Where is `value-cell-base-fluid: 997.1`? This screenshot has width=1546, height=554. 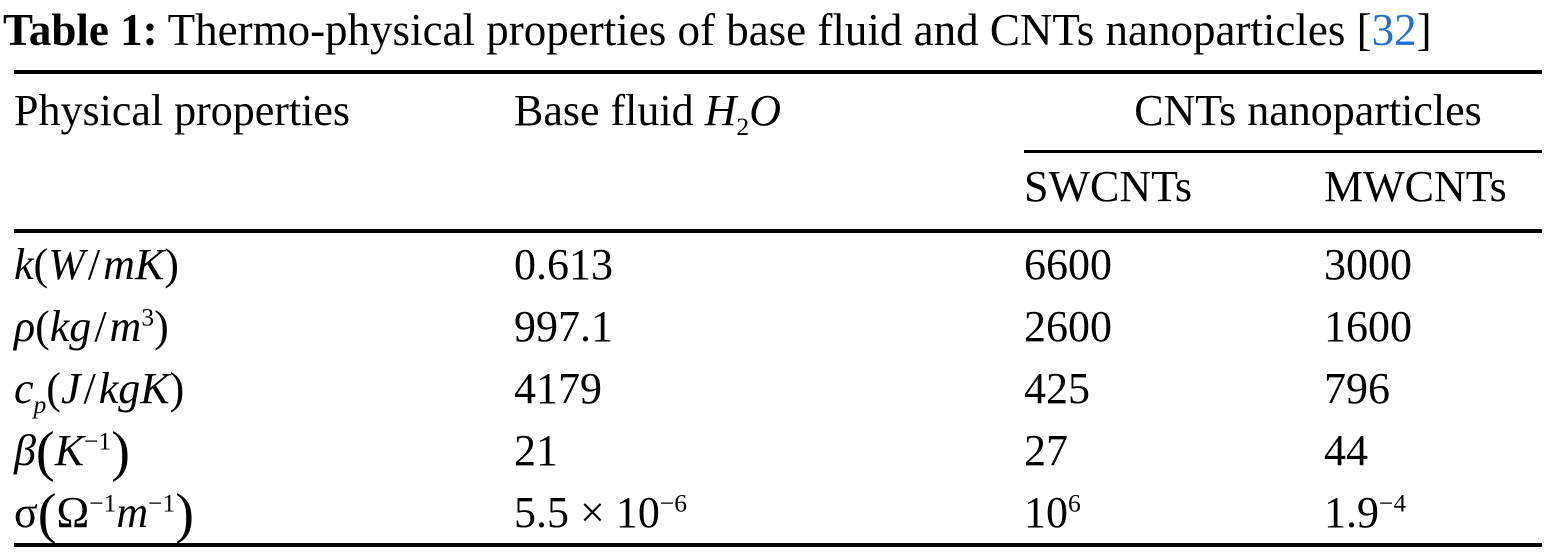
value-cell-base-fluid: 997.1 is located at coordinates (563, 326).